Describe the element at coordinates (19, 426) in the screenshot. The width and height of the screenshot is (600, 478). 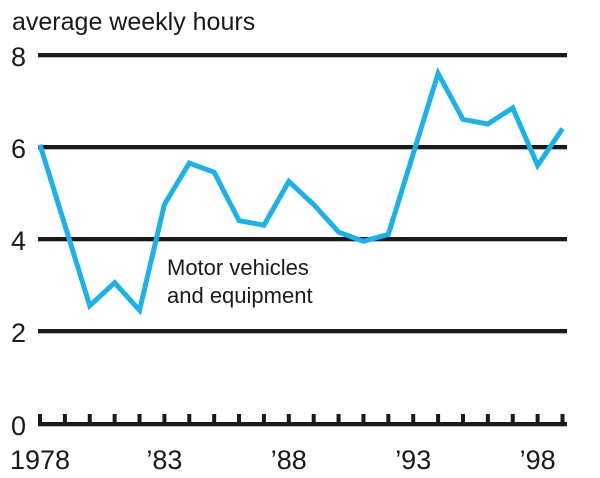
I see `y-tick-label-0: 0` at that location.